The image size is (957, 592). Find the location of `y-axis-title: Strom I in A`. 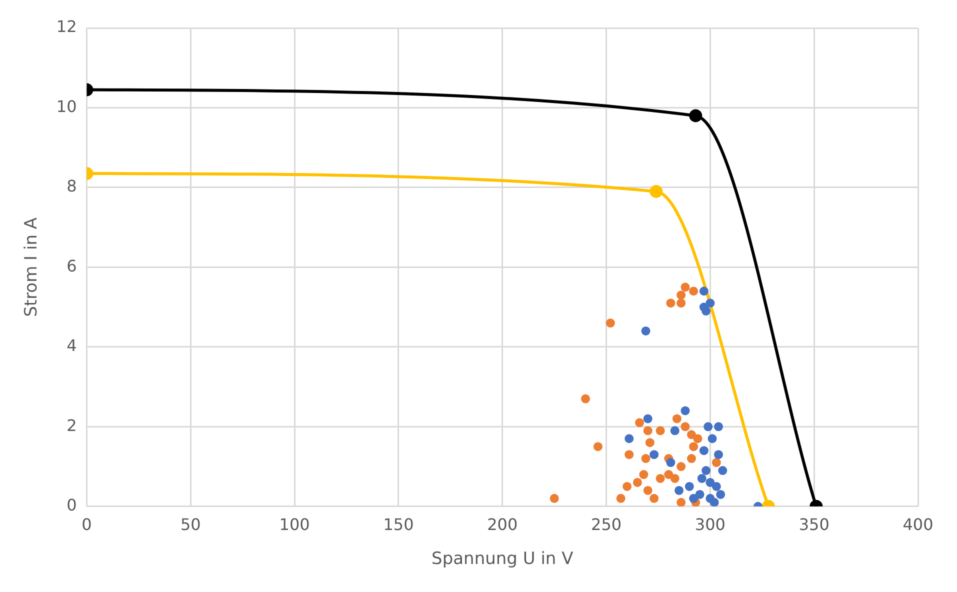

y-axis-title: Strom I in A is located at coordinates (32, 267).